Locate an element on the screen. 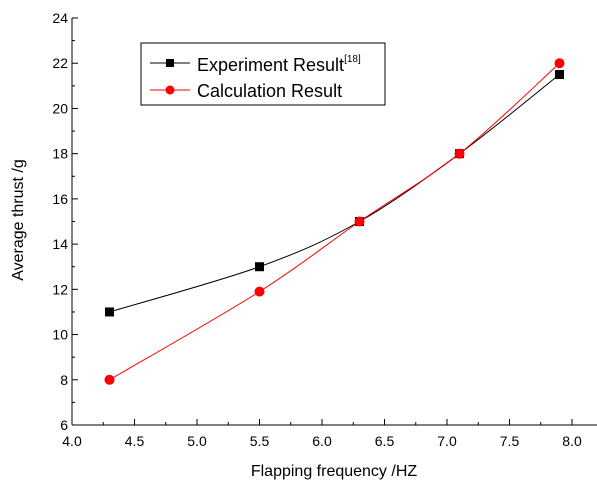 The height and width of the screenshot is (492, 597). y-tick-label: 18 is located at coordinates (60, 154).